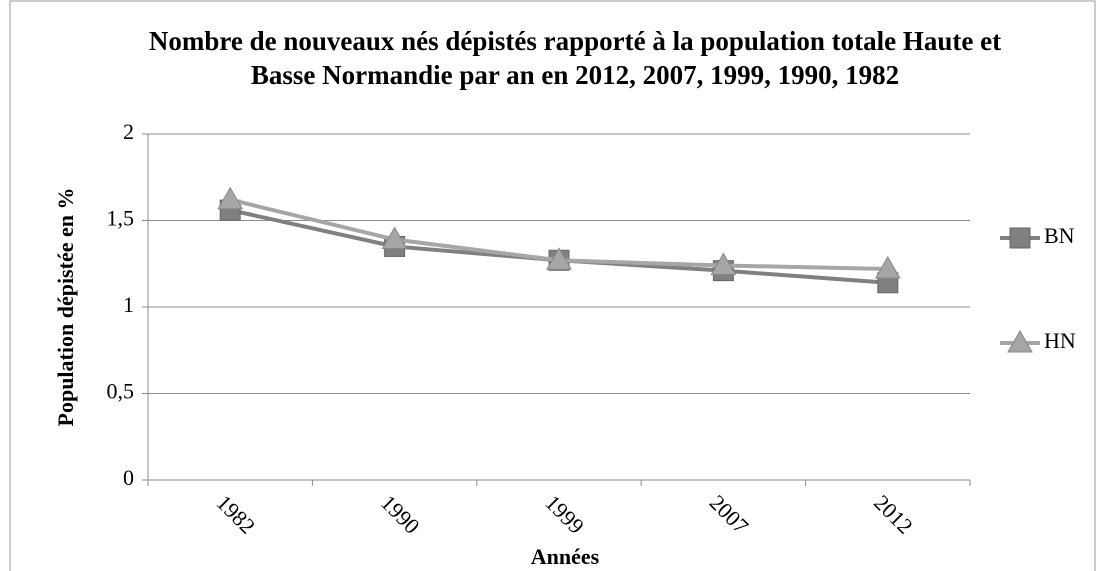 The image size is (1106, 571). Describe the element at coordinates (121, 391) in the screenshot. I see `y-tick-label: 0,5` at that location.